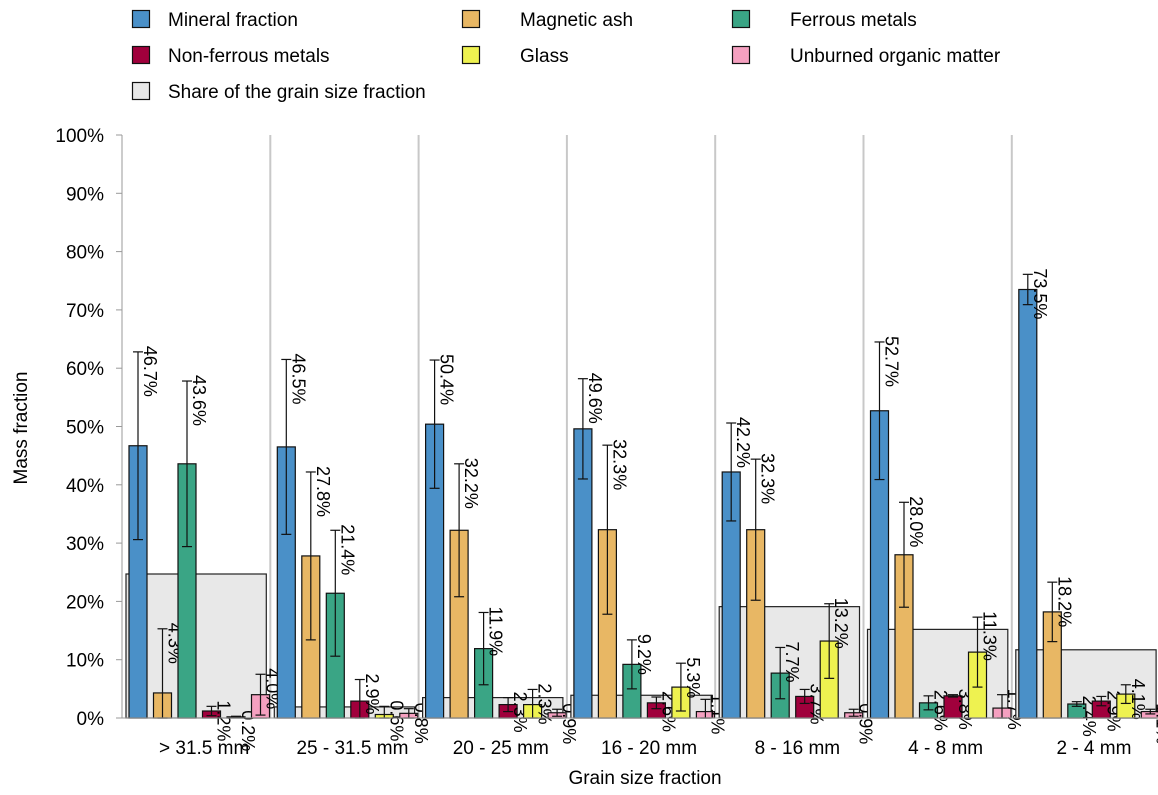  Describe the element at coordinates (945, 748) in the screenshot. I see `x-tick-label-5: 4 - 8 mm` at that location.